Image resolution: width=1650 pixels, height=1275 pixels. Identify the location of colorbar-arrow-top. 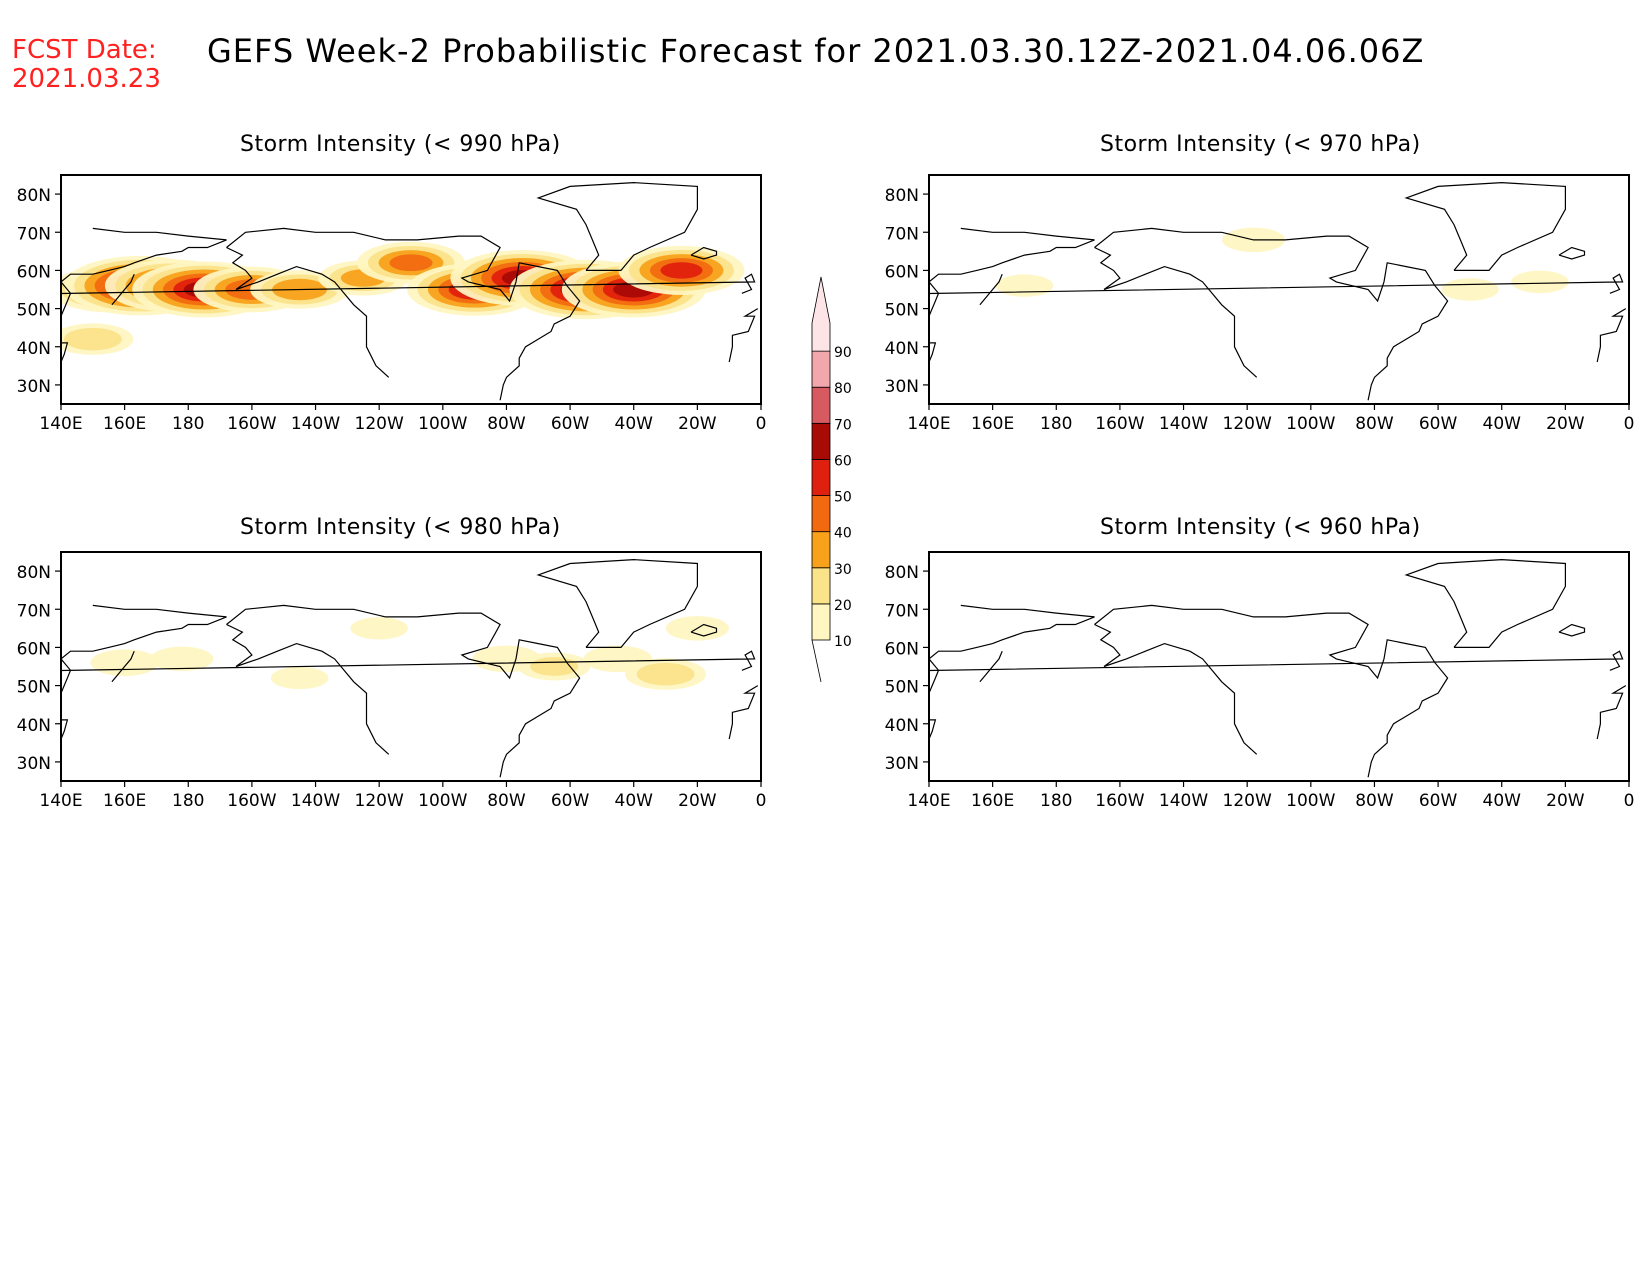
(821, 314).